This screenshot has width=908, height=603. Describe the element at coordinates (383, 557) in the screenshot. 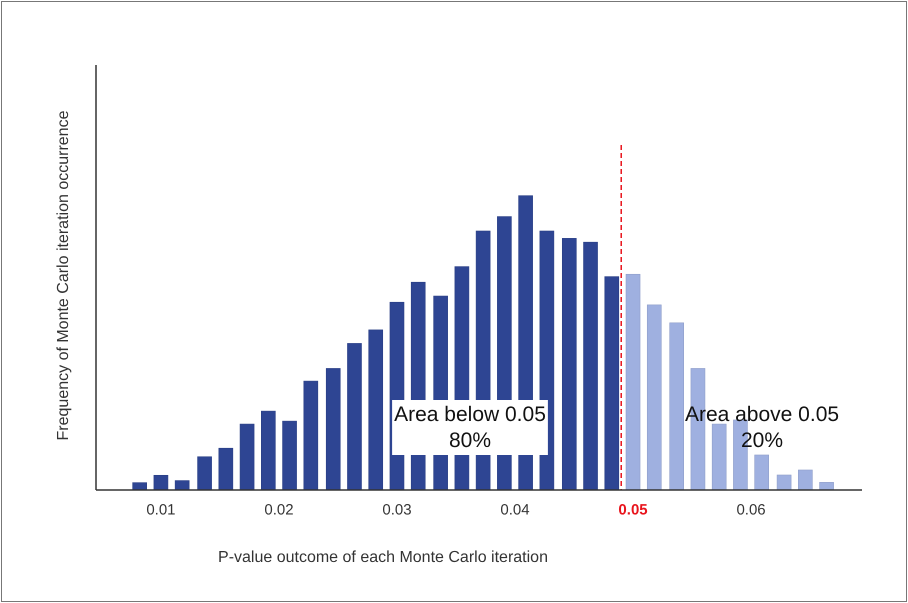

I see `x-axis-title: P-value outcome of each Monte Carlo iteration` at that location.